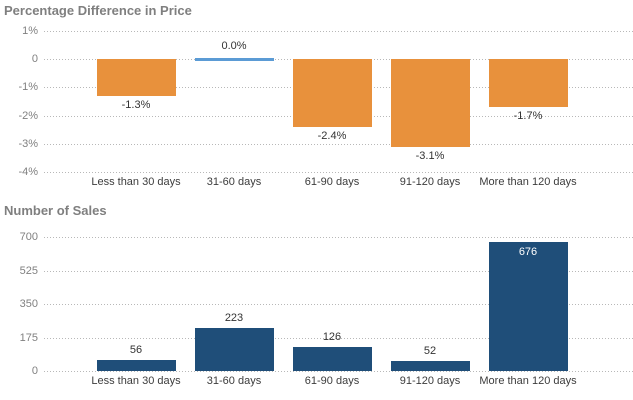 The image size is (633, 400). Describe the element at coordinates (28, 304) in the screenshot. I see `y-tick-label: 350` at that location.